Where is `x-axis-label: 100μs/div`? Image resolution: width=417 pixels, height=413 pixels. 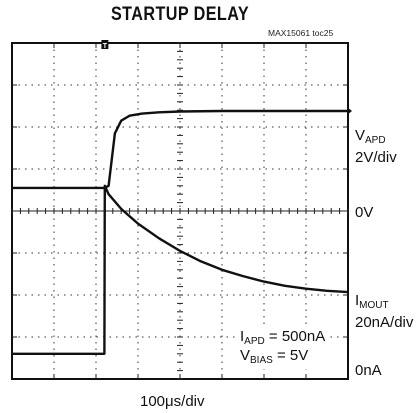 x-axis-label: 100μs/div is located at coordinates (172, 401).